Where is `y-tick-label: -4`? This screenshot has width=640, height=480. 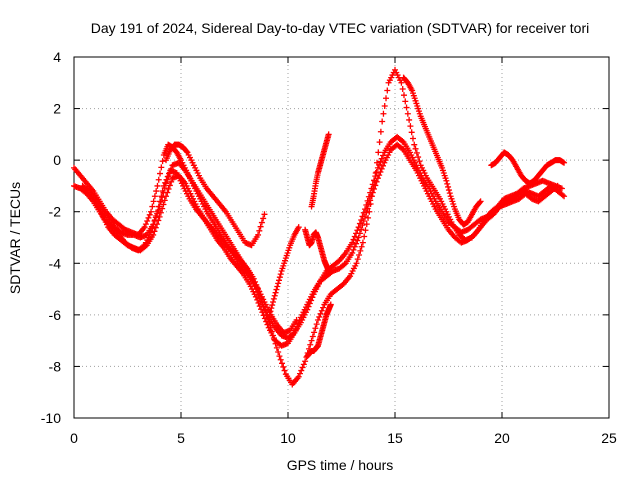 y-tick-label: -4 is located at coordinates (55, 263).